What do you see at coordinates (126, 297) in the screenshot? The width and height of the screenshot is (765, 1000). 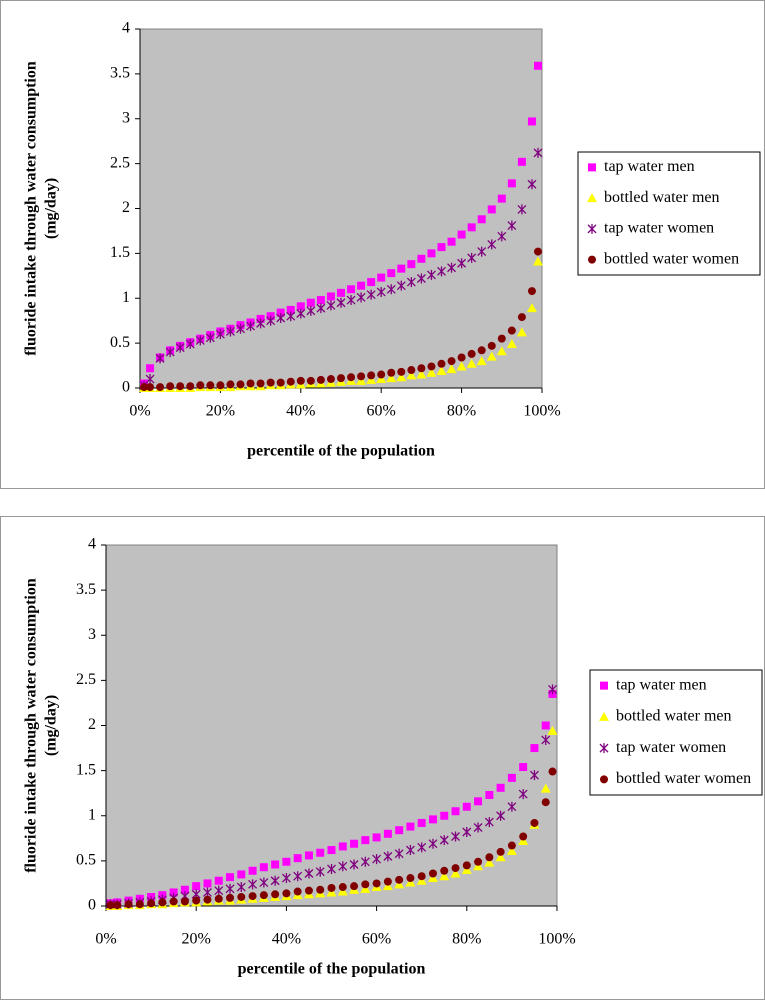 I see `y-tick-label: 1` at bounding box center [126, 297].